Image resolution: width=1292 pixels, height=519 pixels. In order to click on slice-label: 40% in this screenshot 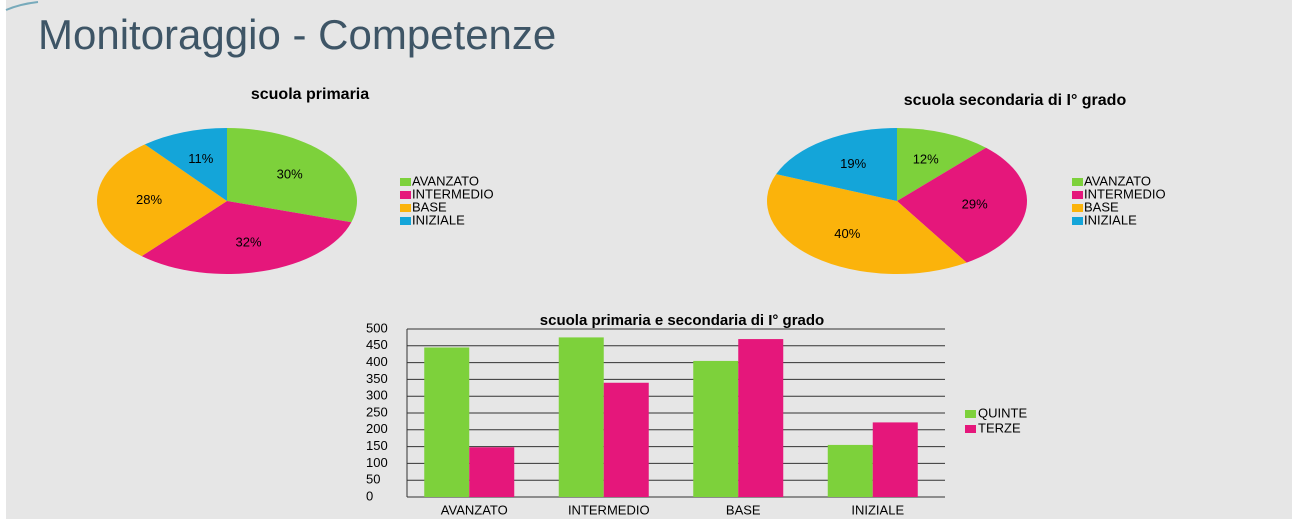, I will do `click(847, 233)`.